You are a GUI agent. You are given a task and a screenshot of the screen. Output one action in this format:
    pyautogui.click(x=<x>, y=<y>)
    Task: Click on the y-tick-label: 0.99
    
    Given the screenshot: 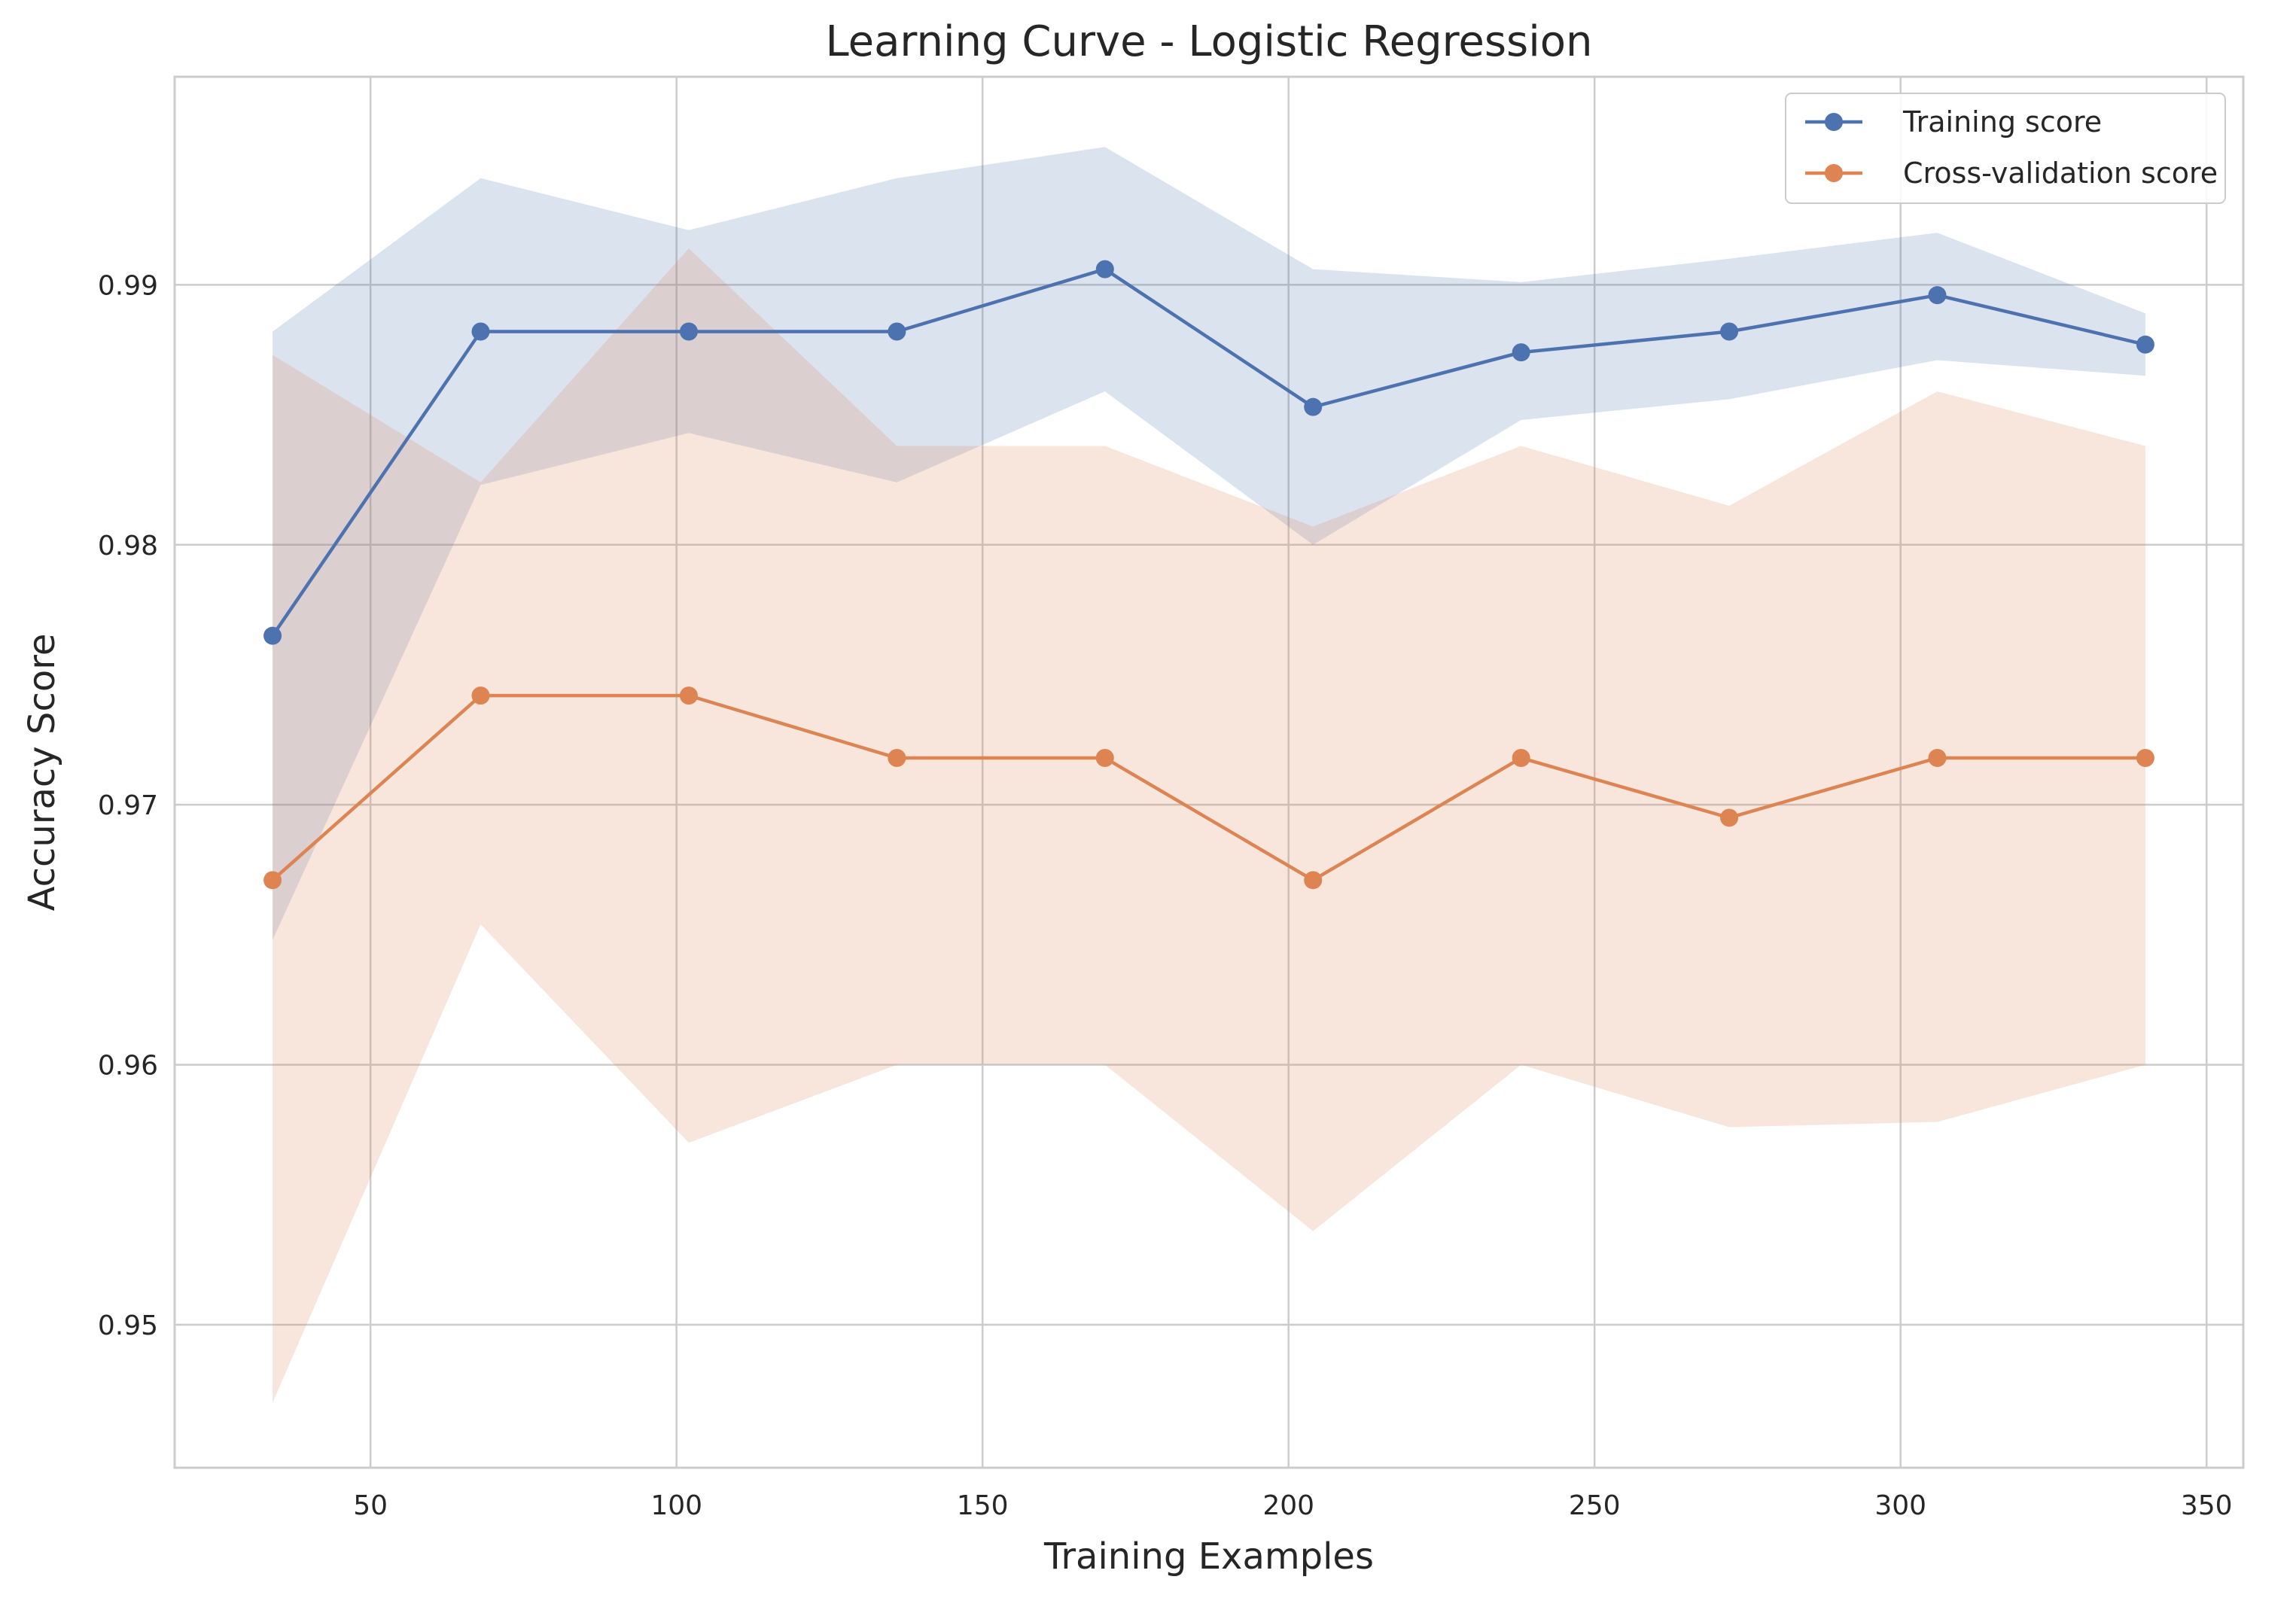 What is the action you would take?
    pyautogui.click(x=128, y=285)
    